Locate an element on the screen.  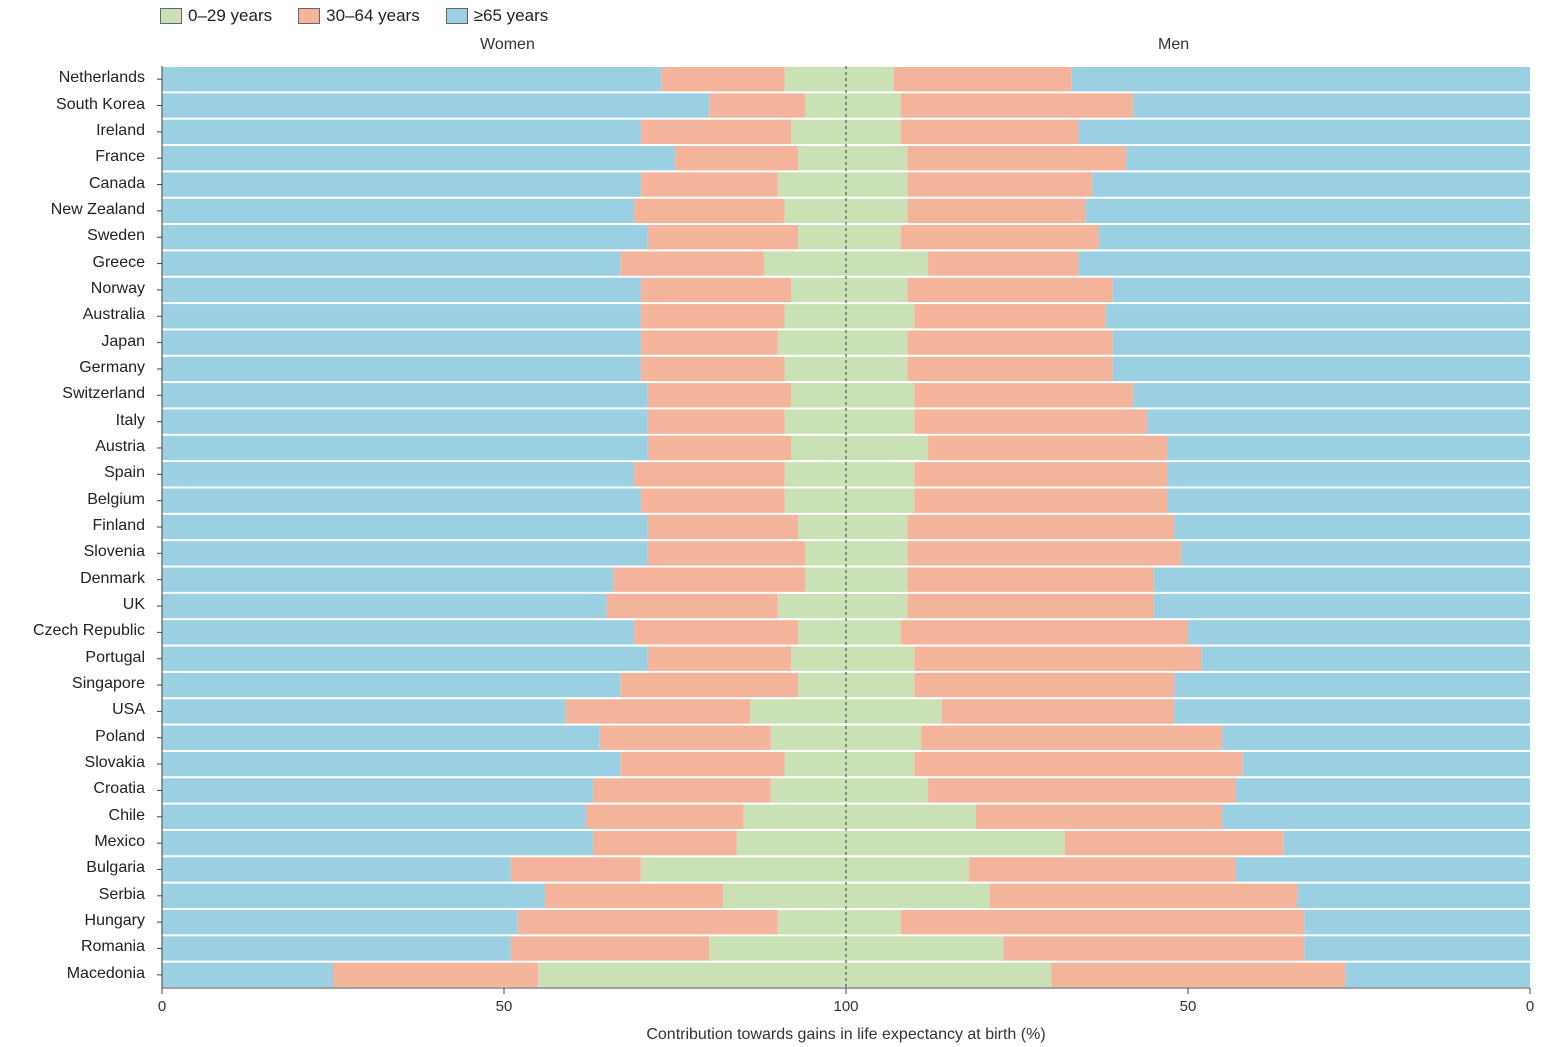
y-tick-label: Switzerland is located at coordinates (103, 394).